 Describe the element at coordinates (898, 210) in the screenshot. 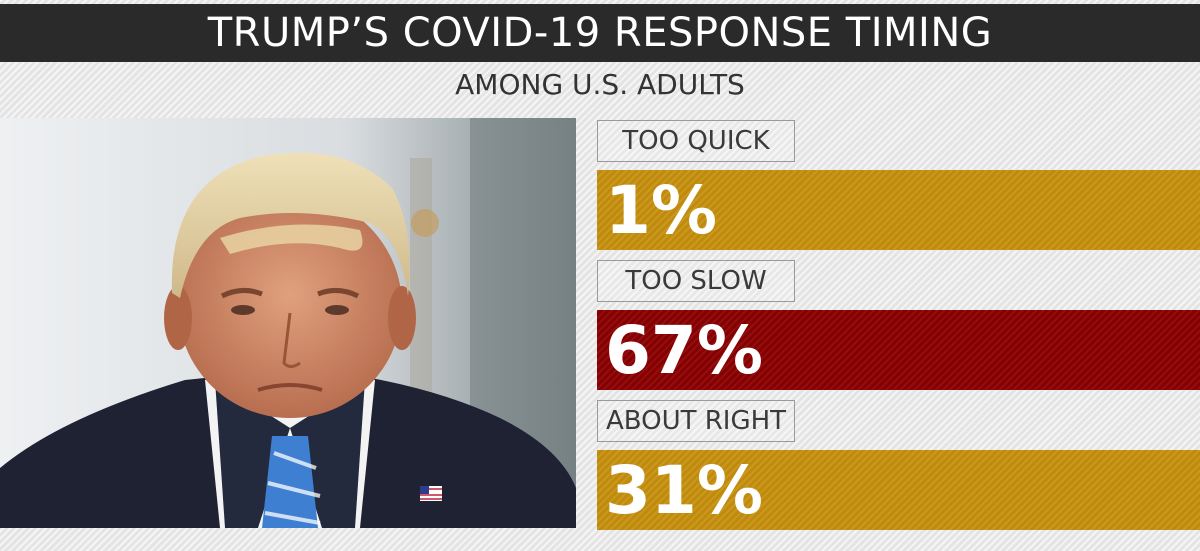

I see `bar: 1%` at that location.